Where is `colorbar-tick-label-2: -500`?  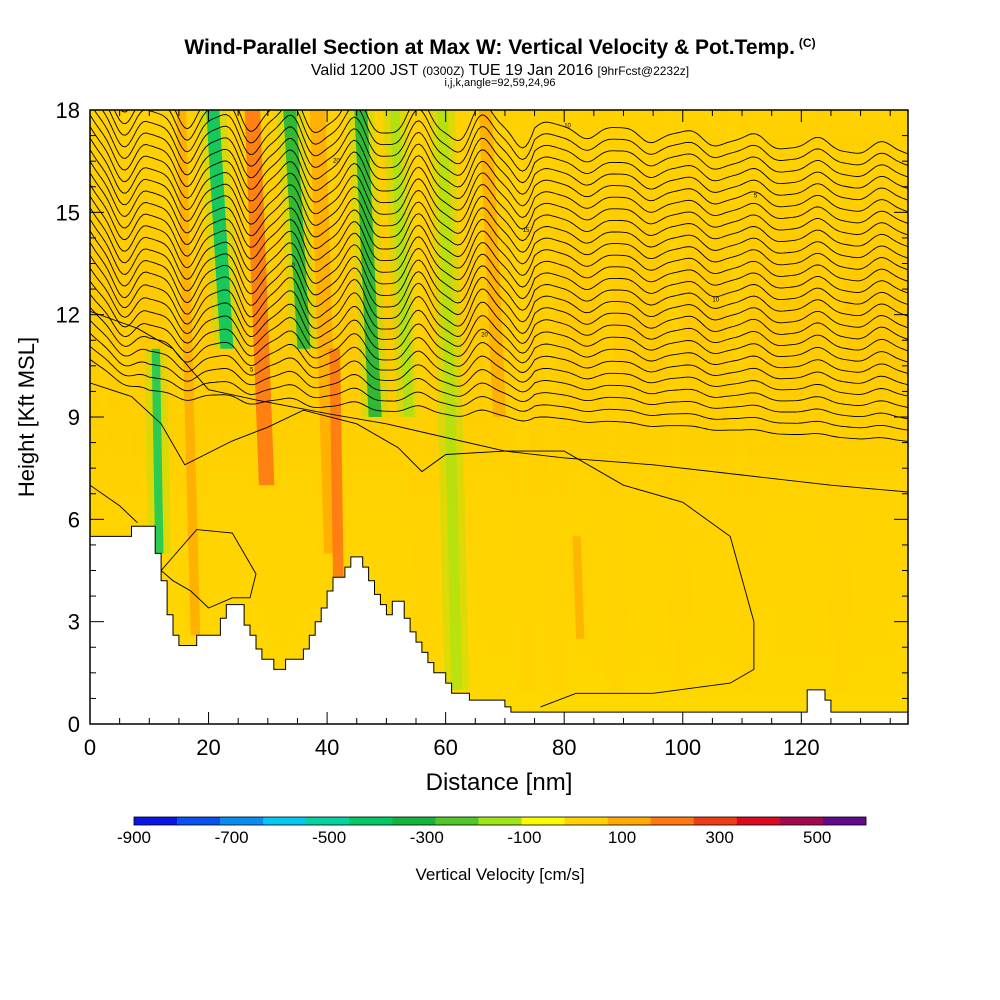 colorbar-tick-label-2: -500 is located at coordinates (329, 837).